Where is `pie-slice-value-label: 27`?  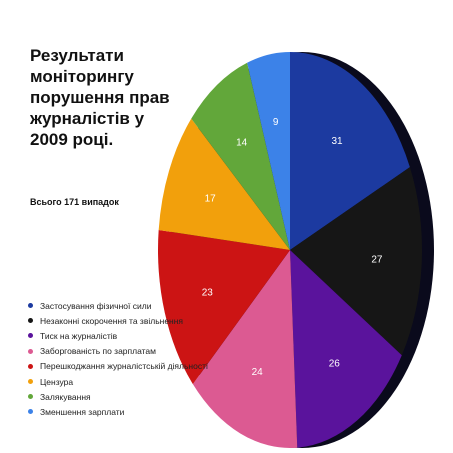 pie-slice-value-label: 27 is located at coordinates (377, 259).